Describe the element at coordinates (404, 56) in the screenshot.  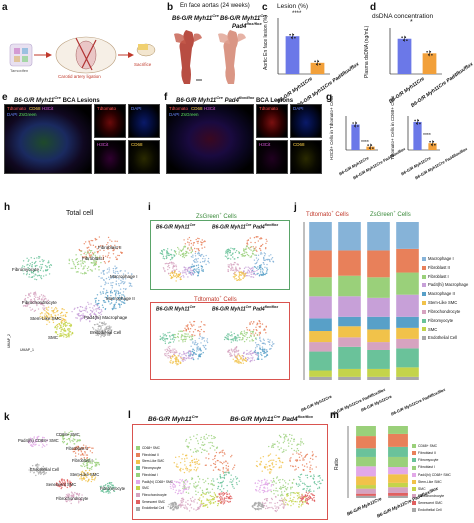
I see `bar` at that location.